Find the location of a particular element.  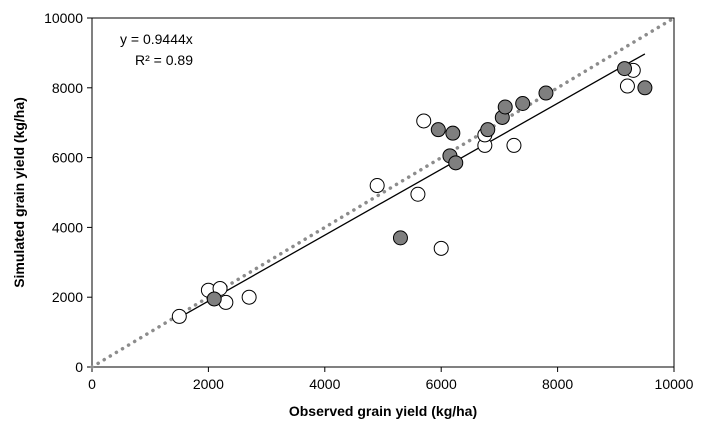

r-squared-value: R² = 0.89 is located at coordinates (164, 60).